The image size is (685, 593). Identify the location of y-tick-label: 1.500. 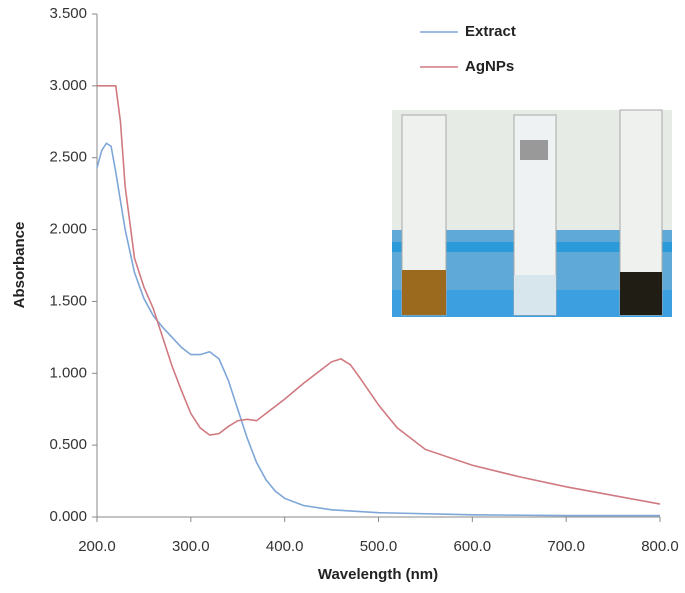
(68, 300).